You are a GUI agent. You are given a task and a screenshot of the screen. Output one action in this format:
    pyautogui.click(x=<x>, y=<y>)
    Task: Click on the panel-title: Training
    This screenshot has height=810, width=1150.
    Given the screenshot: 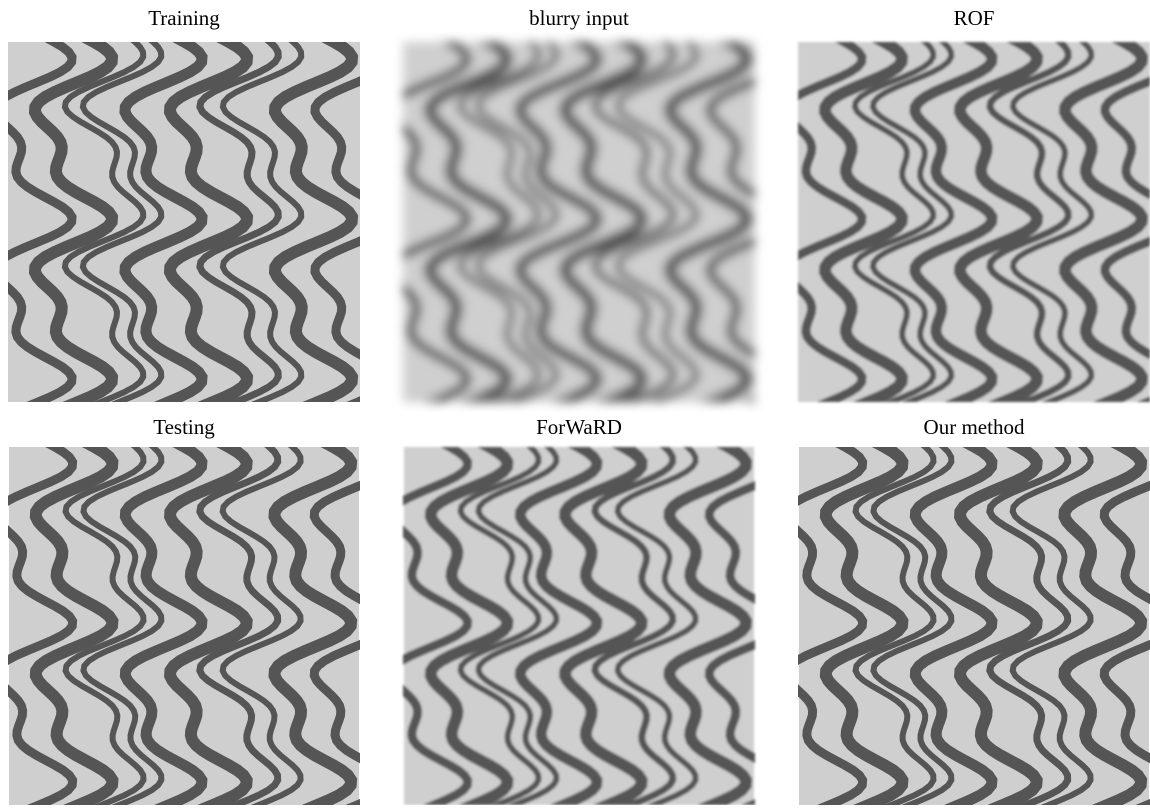 What is the action you would take?
    pyautogui.click(x=184, y=18)
    